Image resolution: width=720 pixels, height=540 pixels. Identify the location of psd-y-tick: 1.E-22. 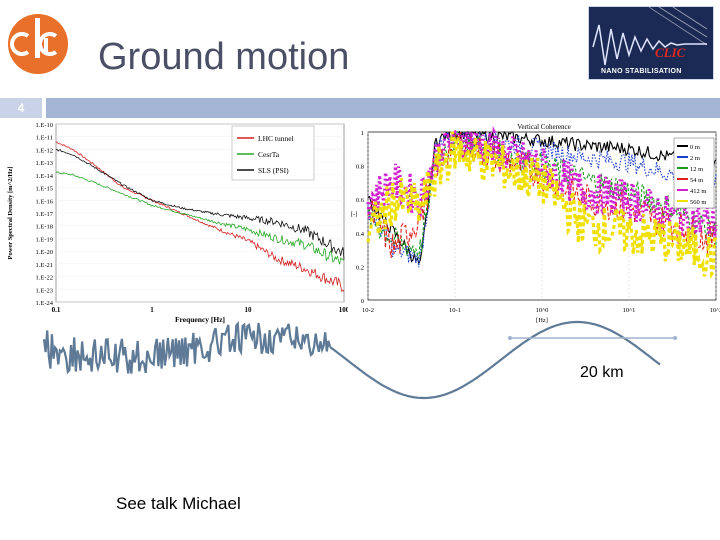
(44, 278).